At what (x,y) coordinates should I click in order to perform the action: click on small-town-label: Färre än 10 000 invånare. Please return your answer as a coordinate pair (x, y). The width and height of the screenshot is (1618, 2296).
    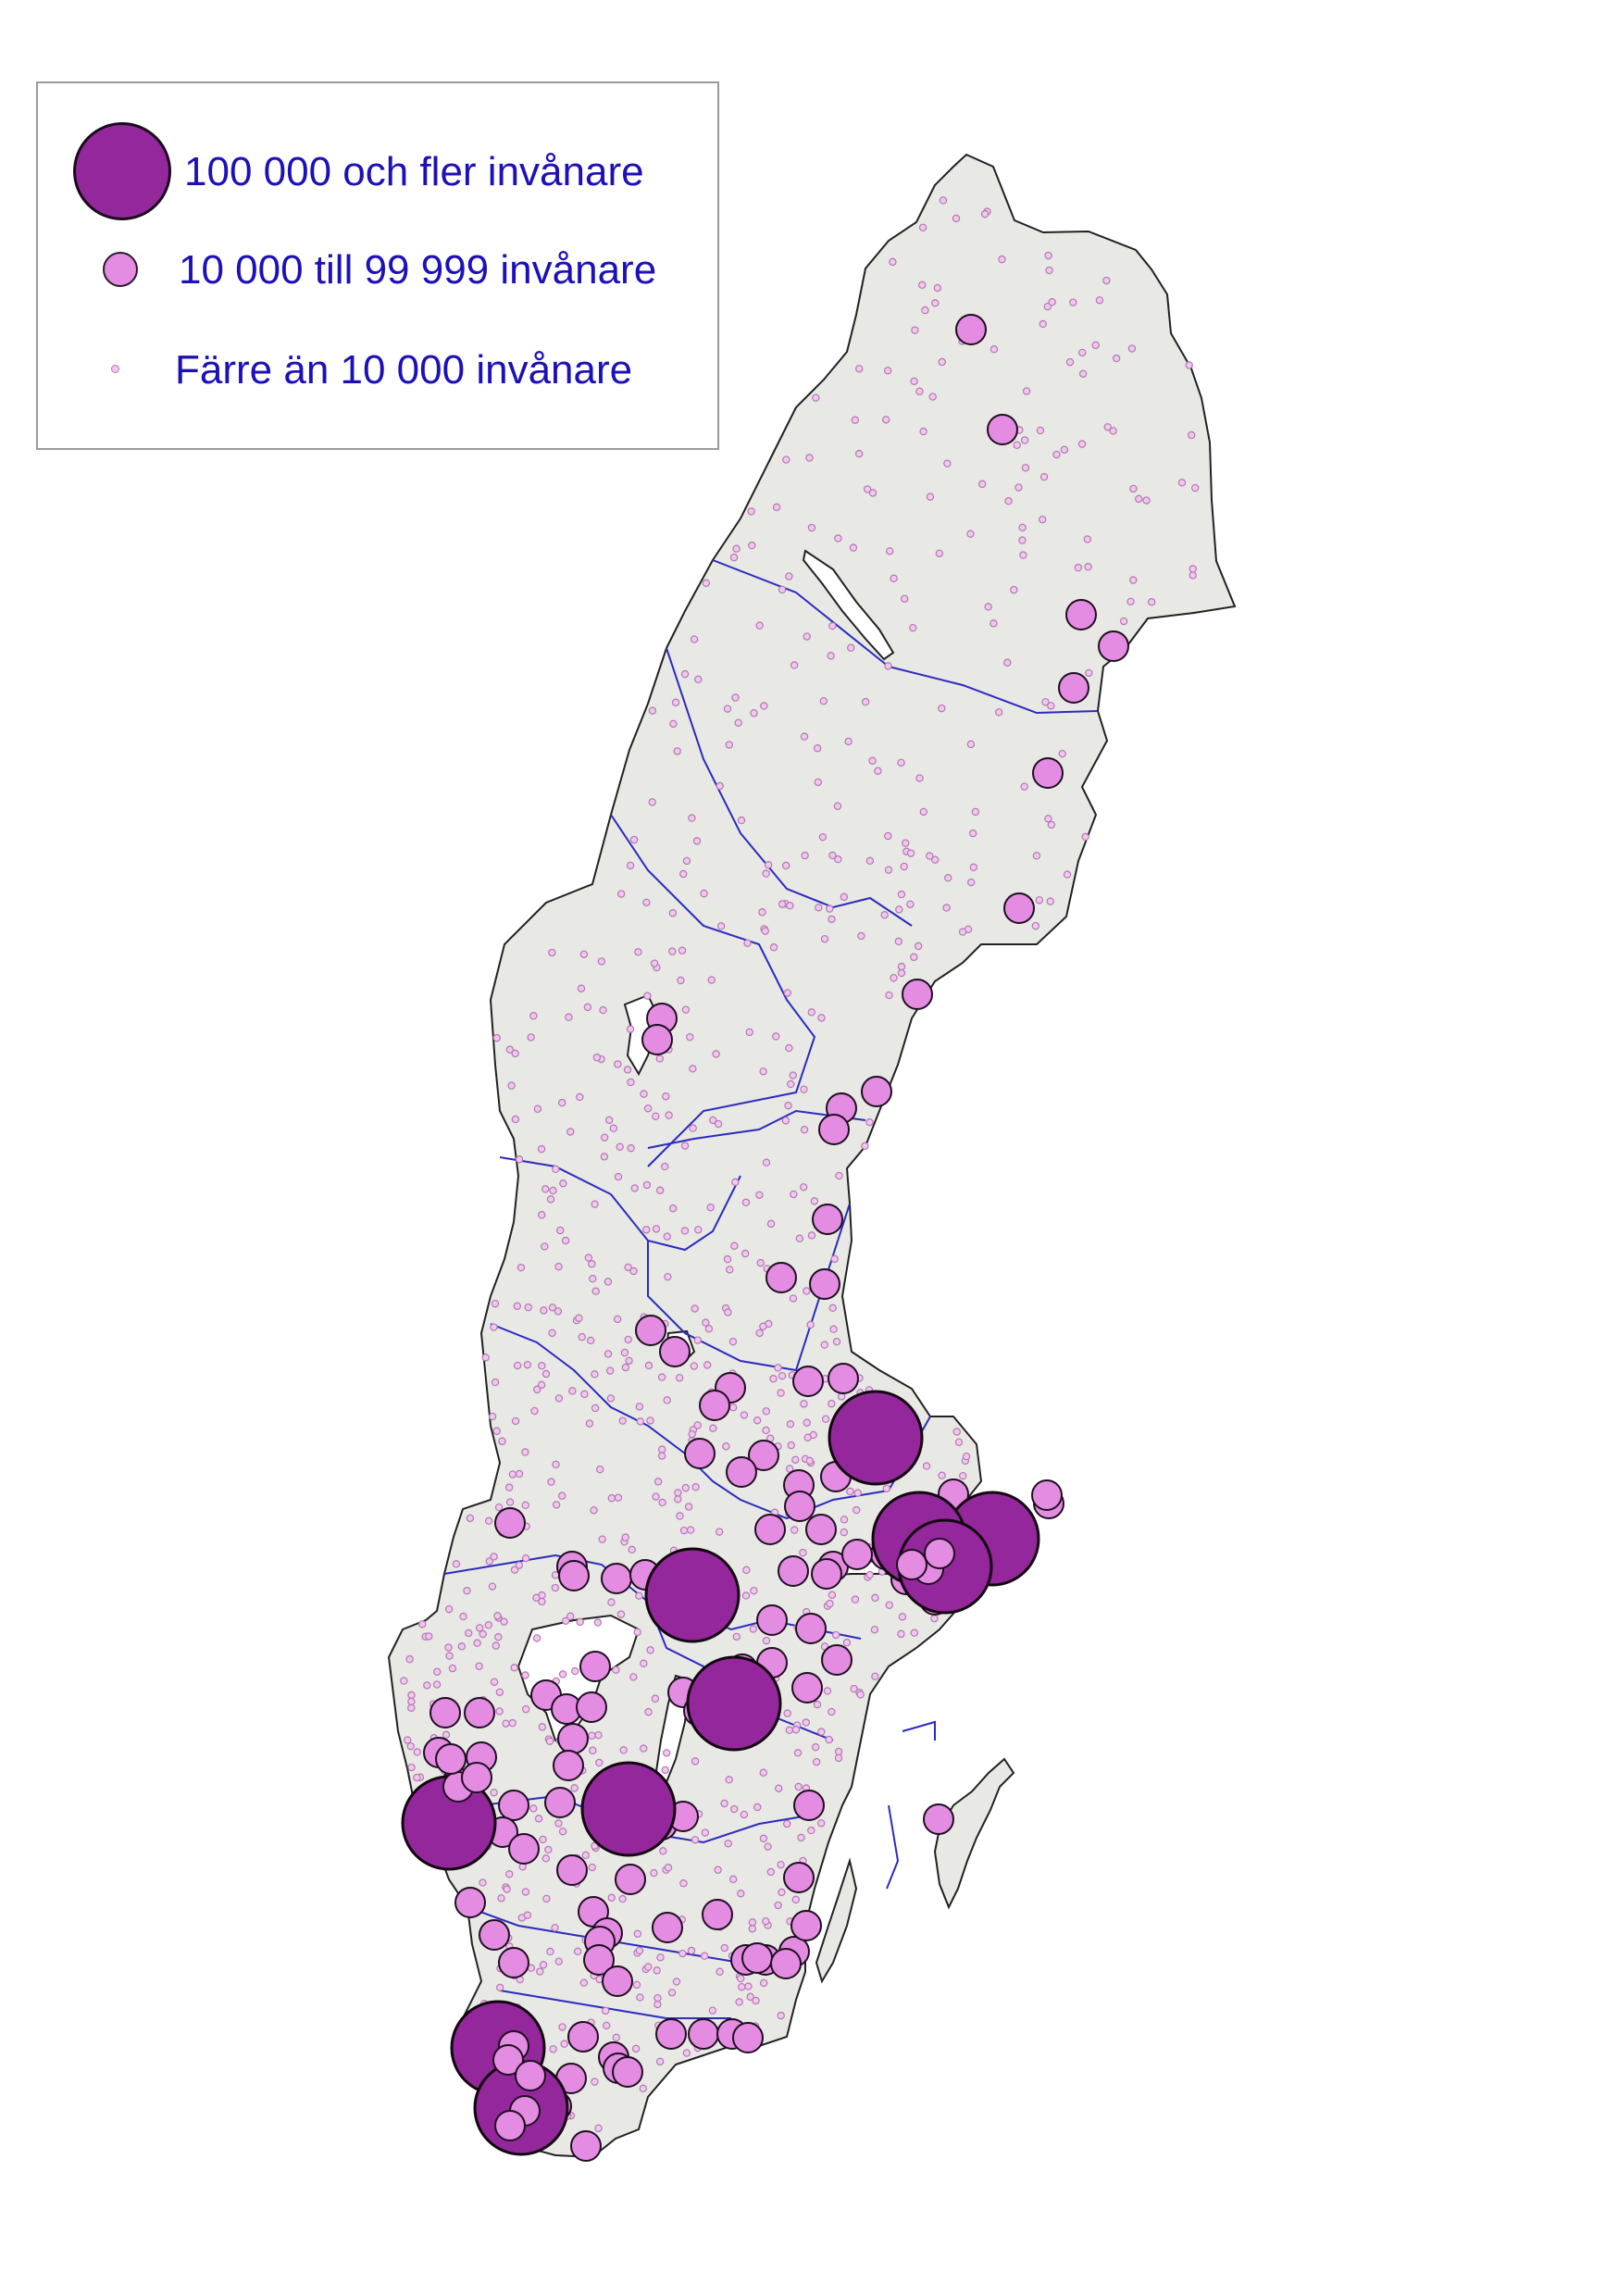
    Looking at the image, I should click on (404, 370).